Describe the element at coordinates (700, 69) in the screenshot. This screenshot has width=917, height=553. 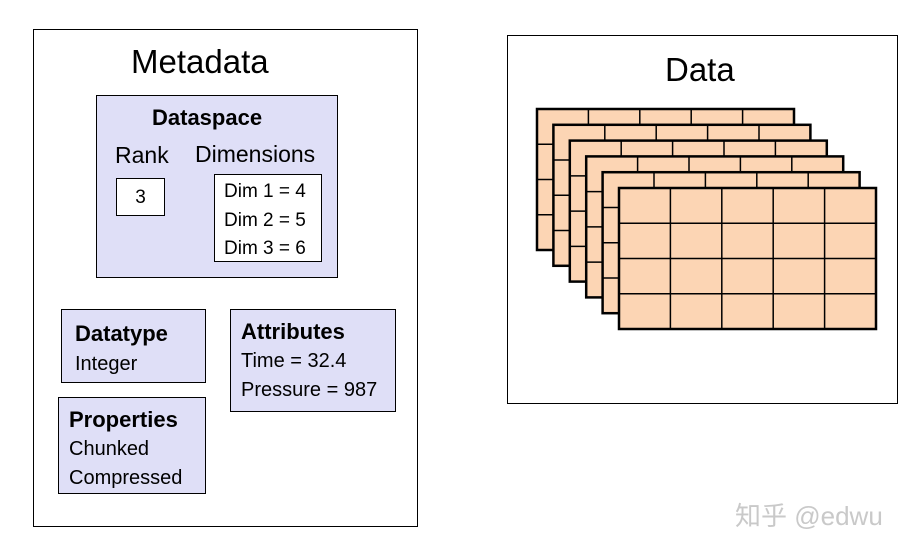
I see `data-title: Data` at that location.